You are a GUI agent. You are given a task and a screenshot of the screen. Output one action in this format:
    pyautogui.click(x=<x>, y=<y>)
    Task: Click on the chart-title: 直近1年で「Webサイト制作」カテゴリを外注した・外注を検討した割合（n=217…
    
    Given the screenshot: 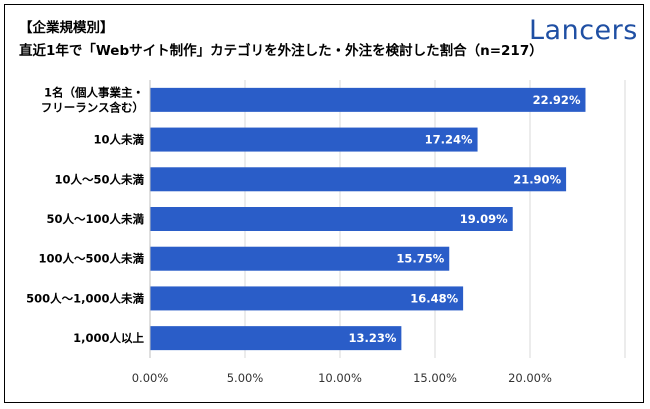 What is the action you would take?
    pyautogui.click(x=281, y=51)
    